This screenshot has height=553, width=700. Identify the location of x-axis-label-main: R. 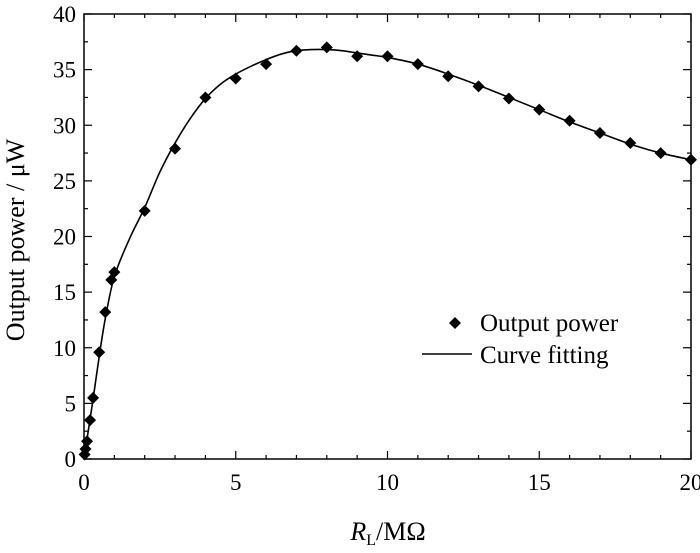
(357, 531).